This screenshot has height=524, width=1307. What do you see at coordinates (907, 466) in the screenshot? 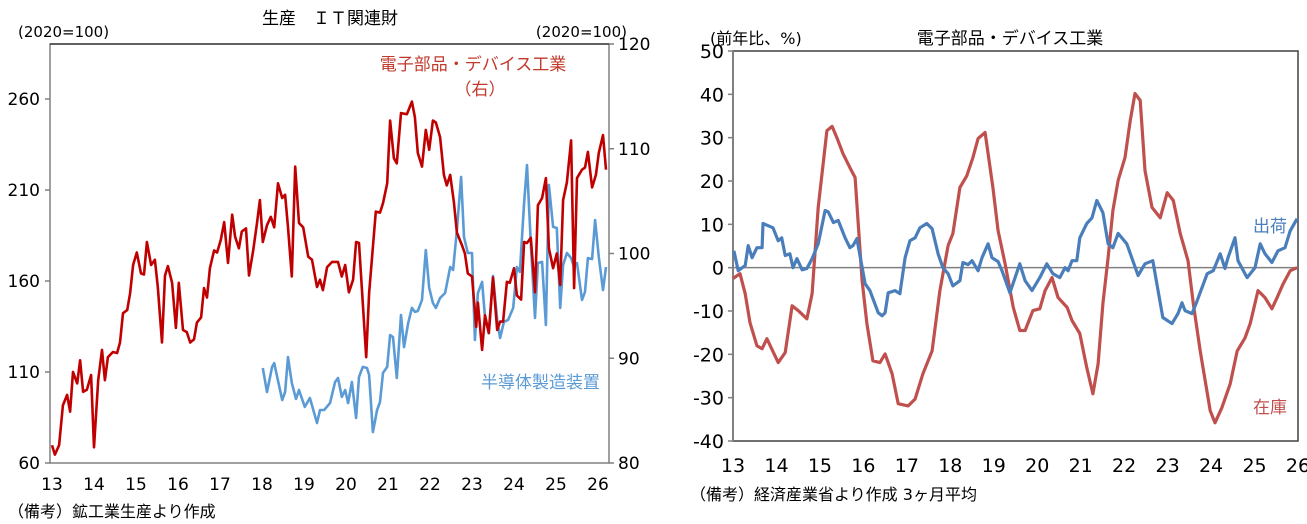
I see `right-chart-x-tick-label: 17` at bounding box center [907, 466].